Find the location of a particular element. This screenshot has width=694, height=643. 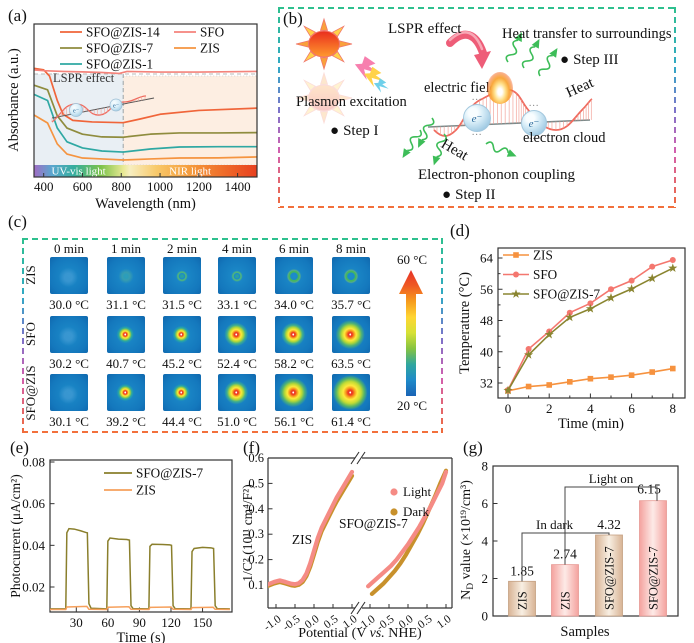

spectrum-ZIS is located at coordinates (145, 137).